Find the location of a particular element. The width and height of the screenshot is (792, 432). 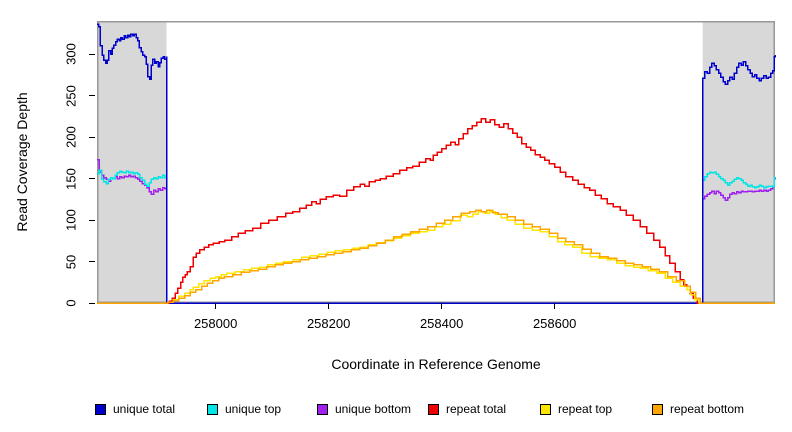

y-tick-label: 300 is located at coordinates (71, 54).